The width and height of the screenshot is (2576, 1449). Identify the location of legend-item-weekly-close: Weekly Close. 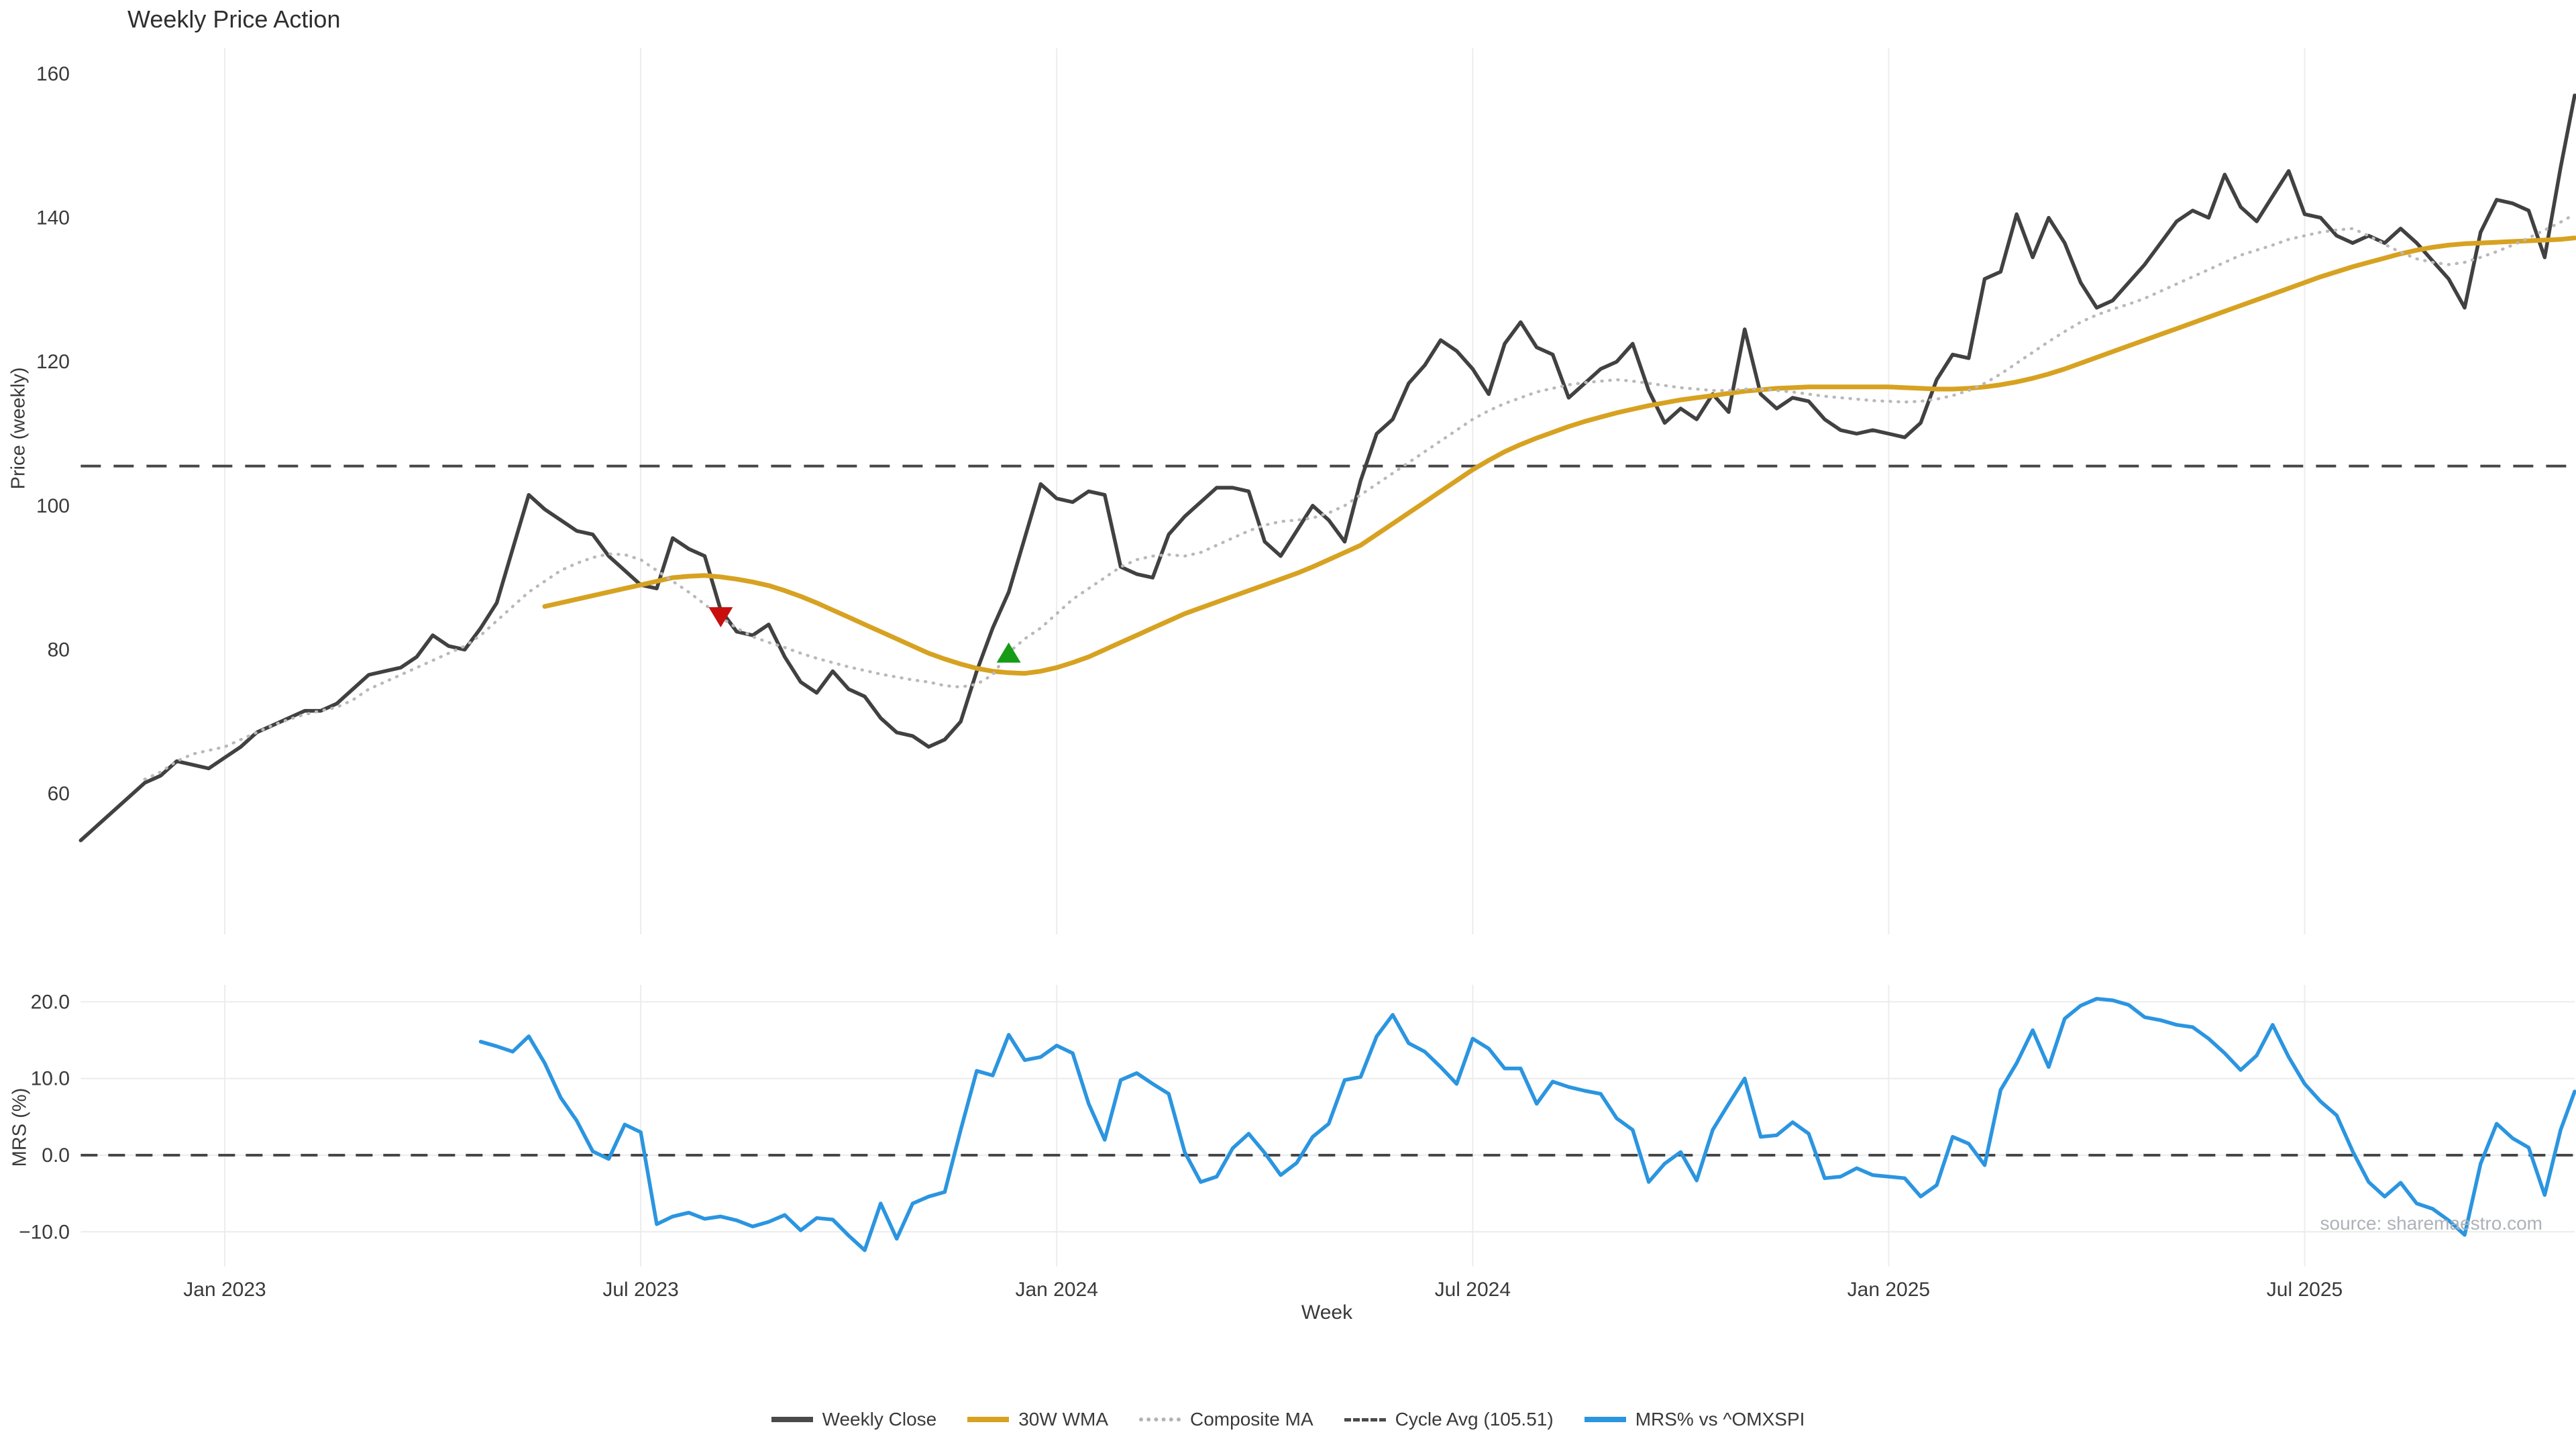
(854, 1419).